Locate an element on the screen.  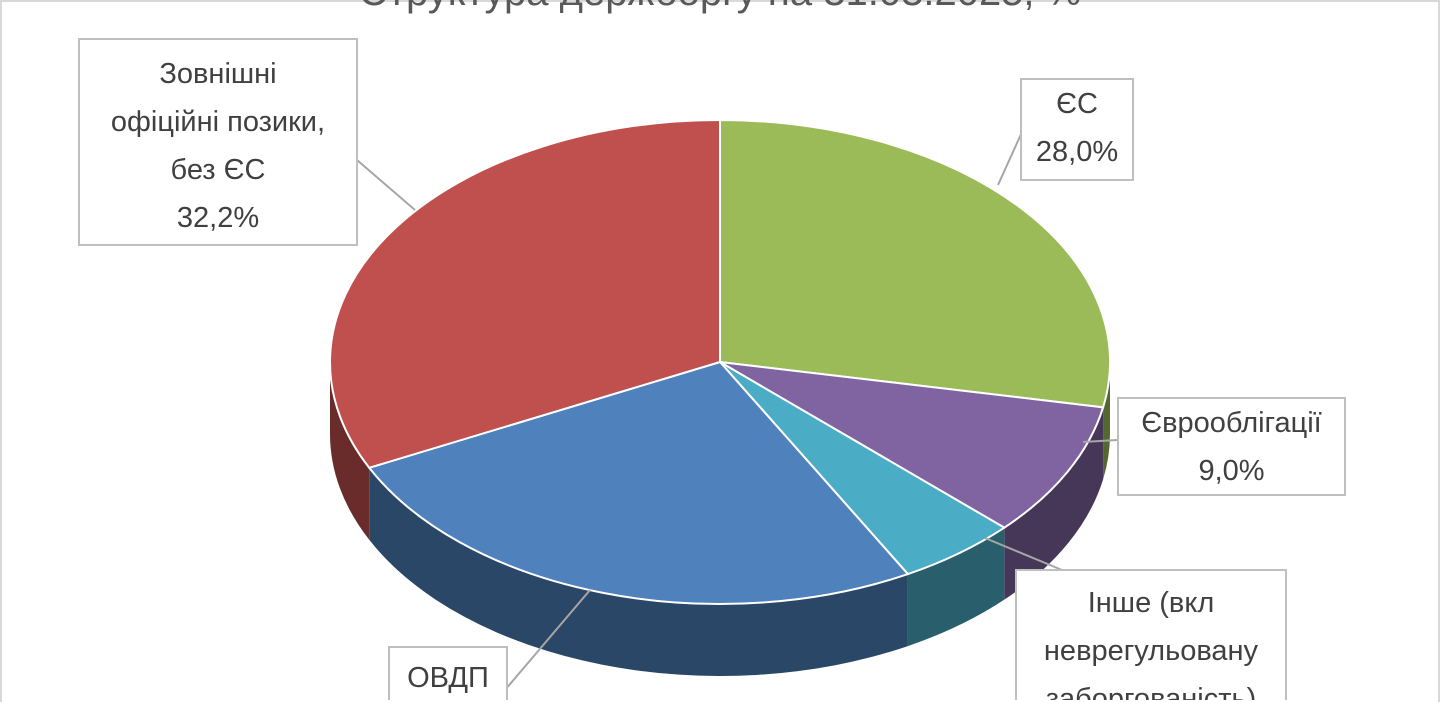
category-label: ЄС is located at coordinates (1077, 104).